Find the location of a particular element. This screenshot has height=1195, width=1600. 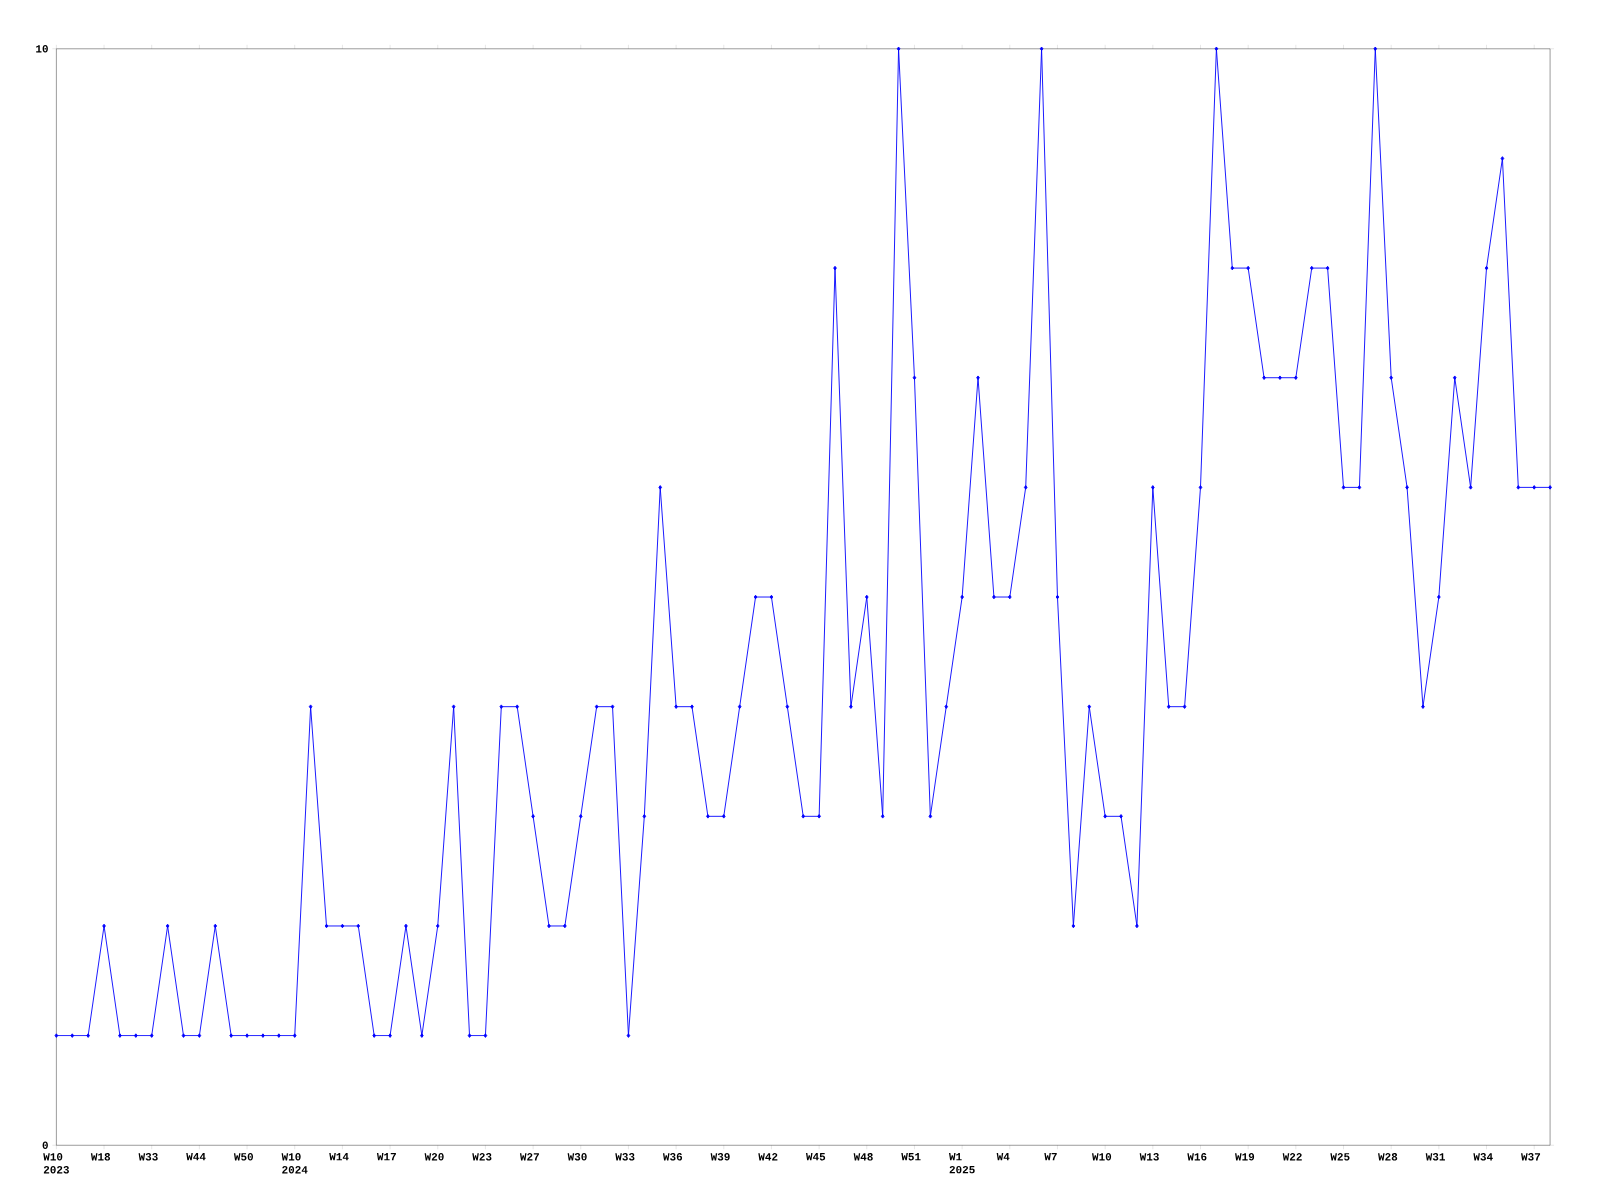

x-tick-label: W42 is located at coordinates (768, 1157).